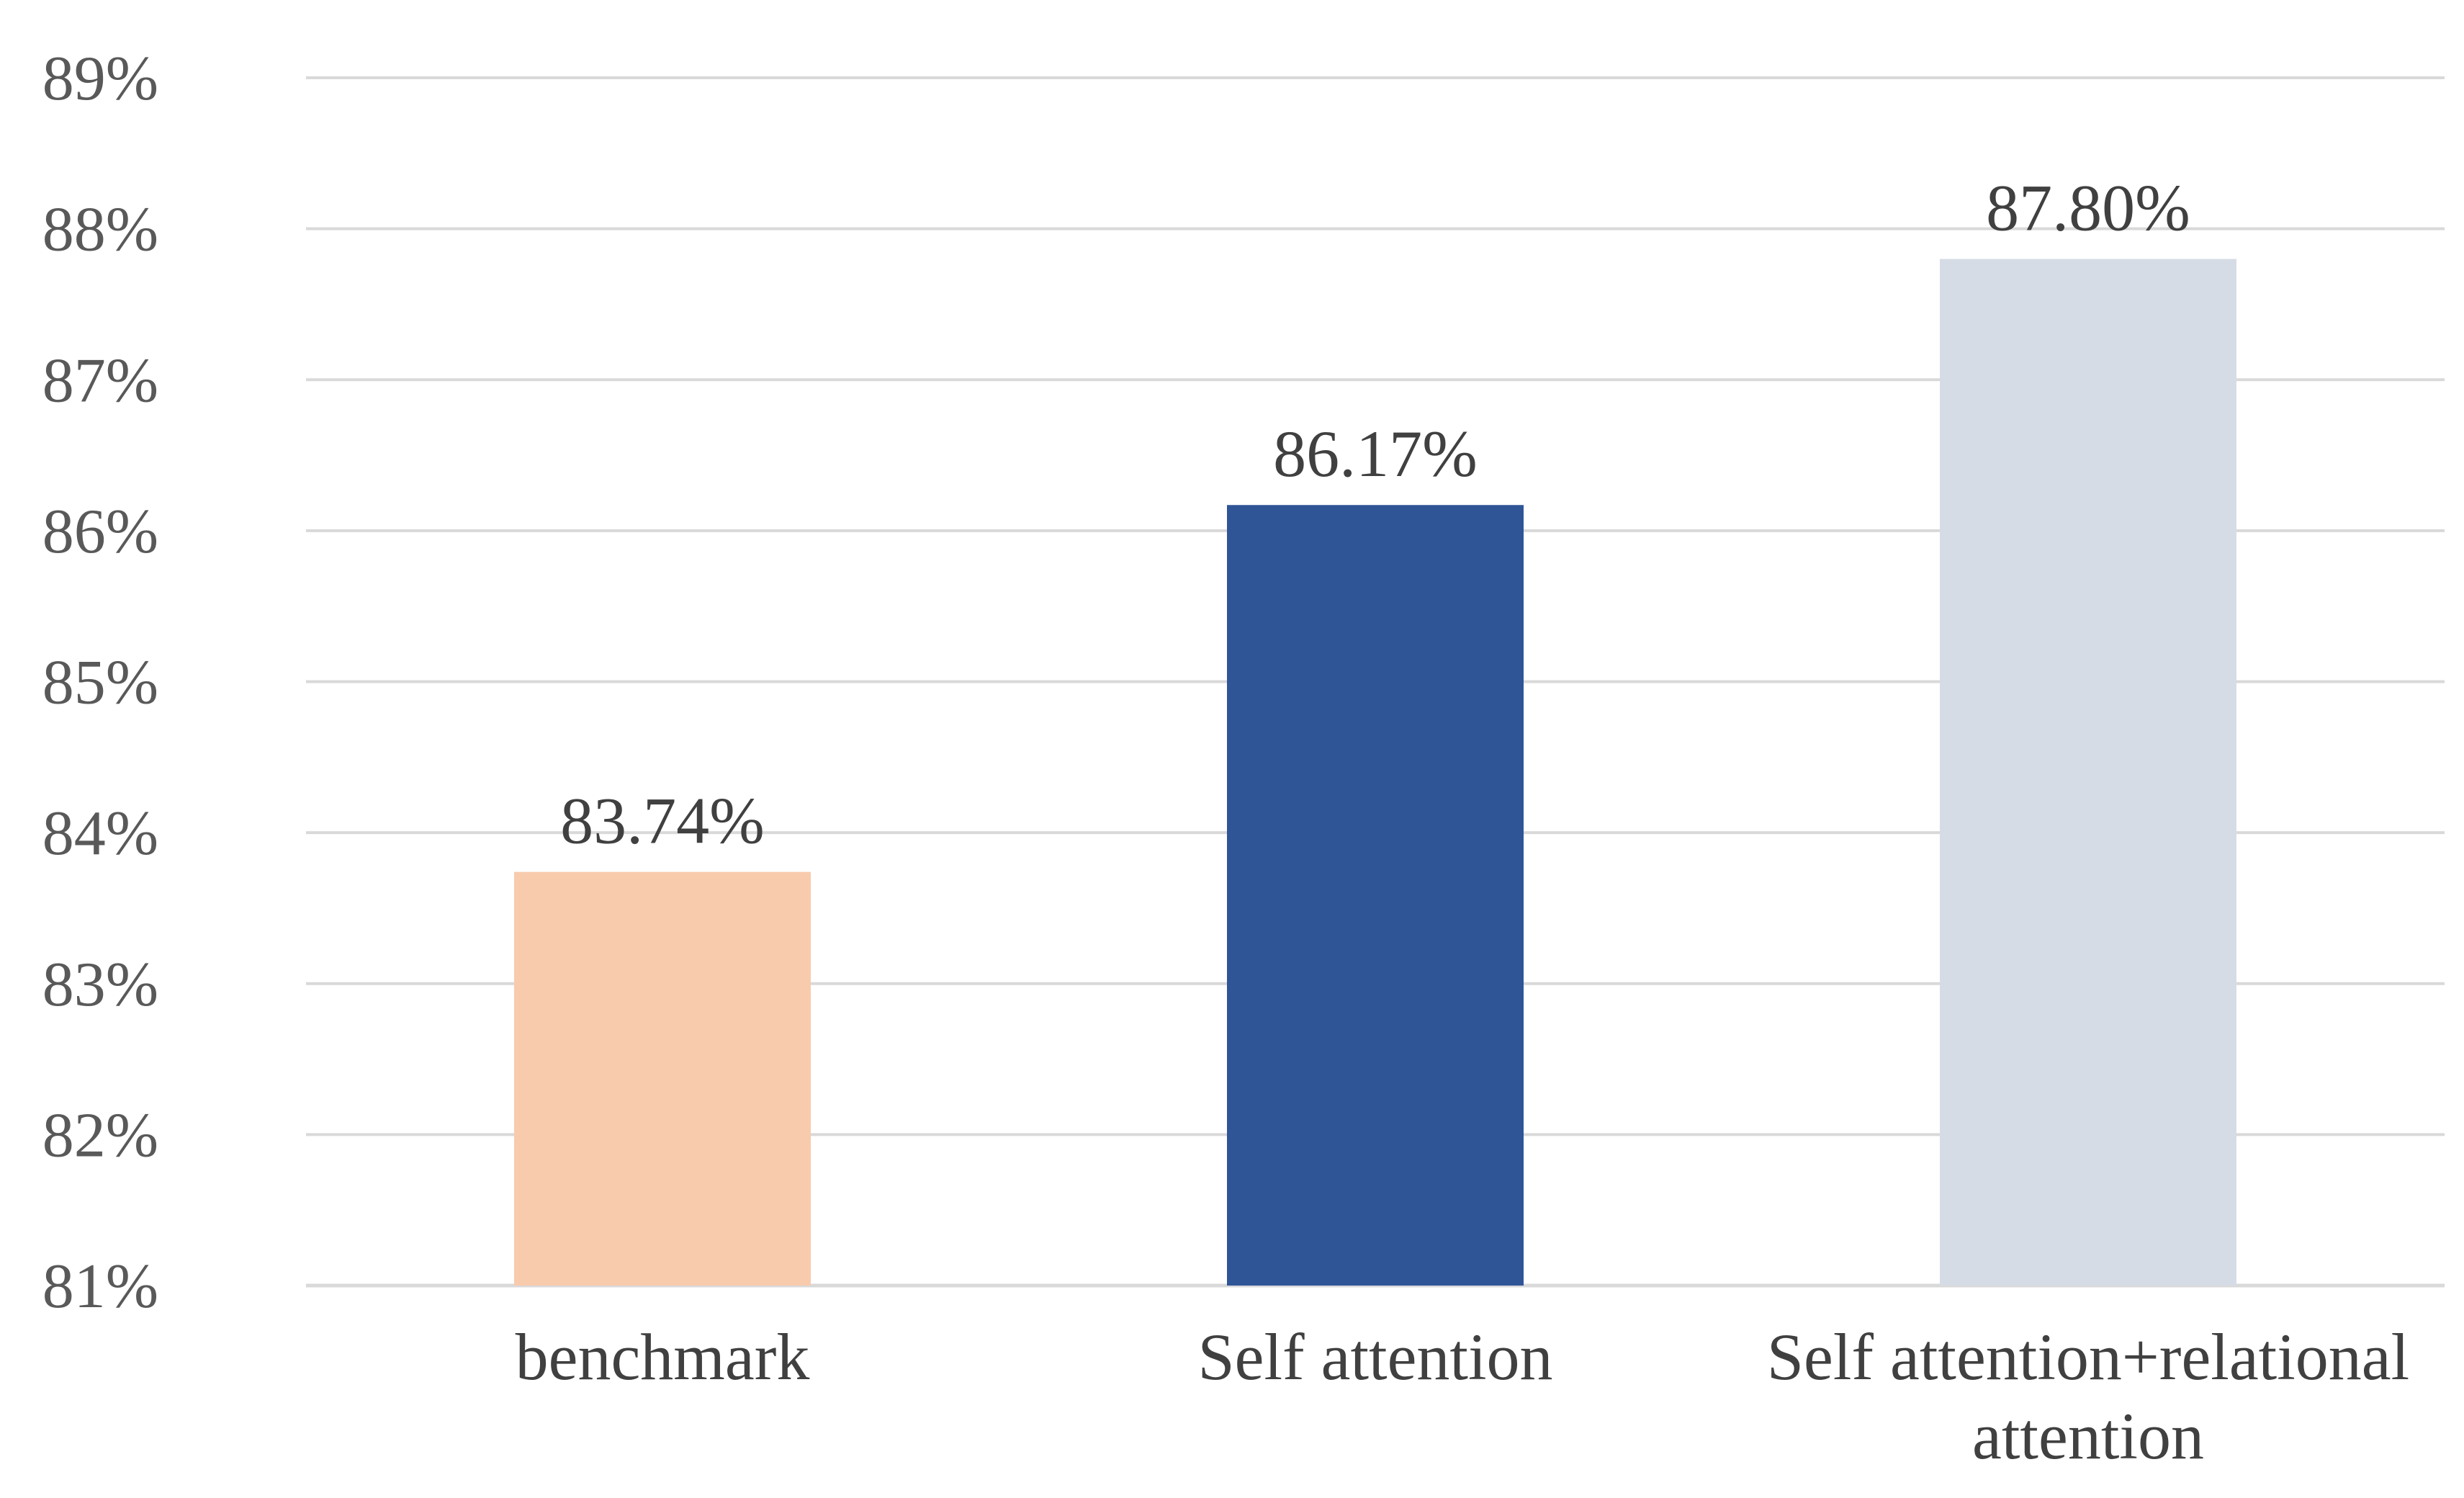 The image size is (2464, 1498). What do you see at coordinates (100, 532) in the screenshot?
I see `y-tick-label: 86%` at bounding box center [100, 532].